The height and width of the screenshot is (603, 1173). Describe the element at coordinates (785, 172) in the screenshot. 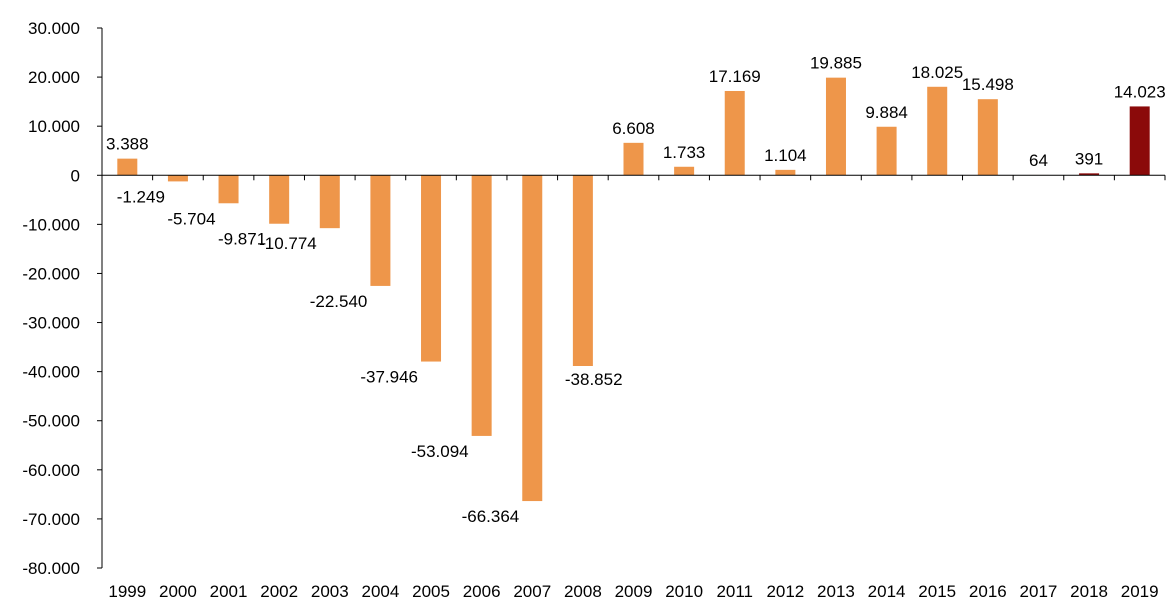

I see `bar-2012` at that location.